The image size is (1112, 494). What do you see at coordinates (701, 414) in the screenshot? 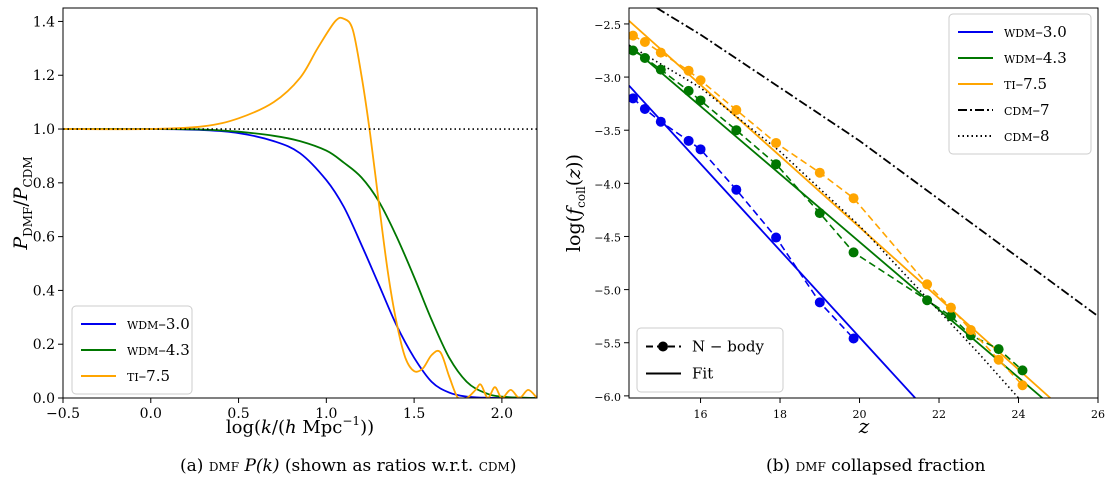
I see `x-tick-label: 16` at bounding box center [701, 414].